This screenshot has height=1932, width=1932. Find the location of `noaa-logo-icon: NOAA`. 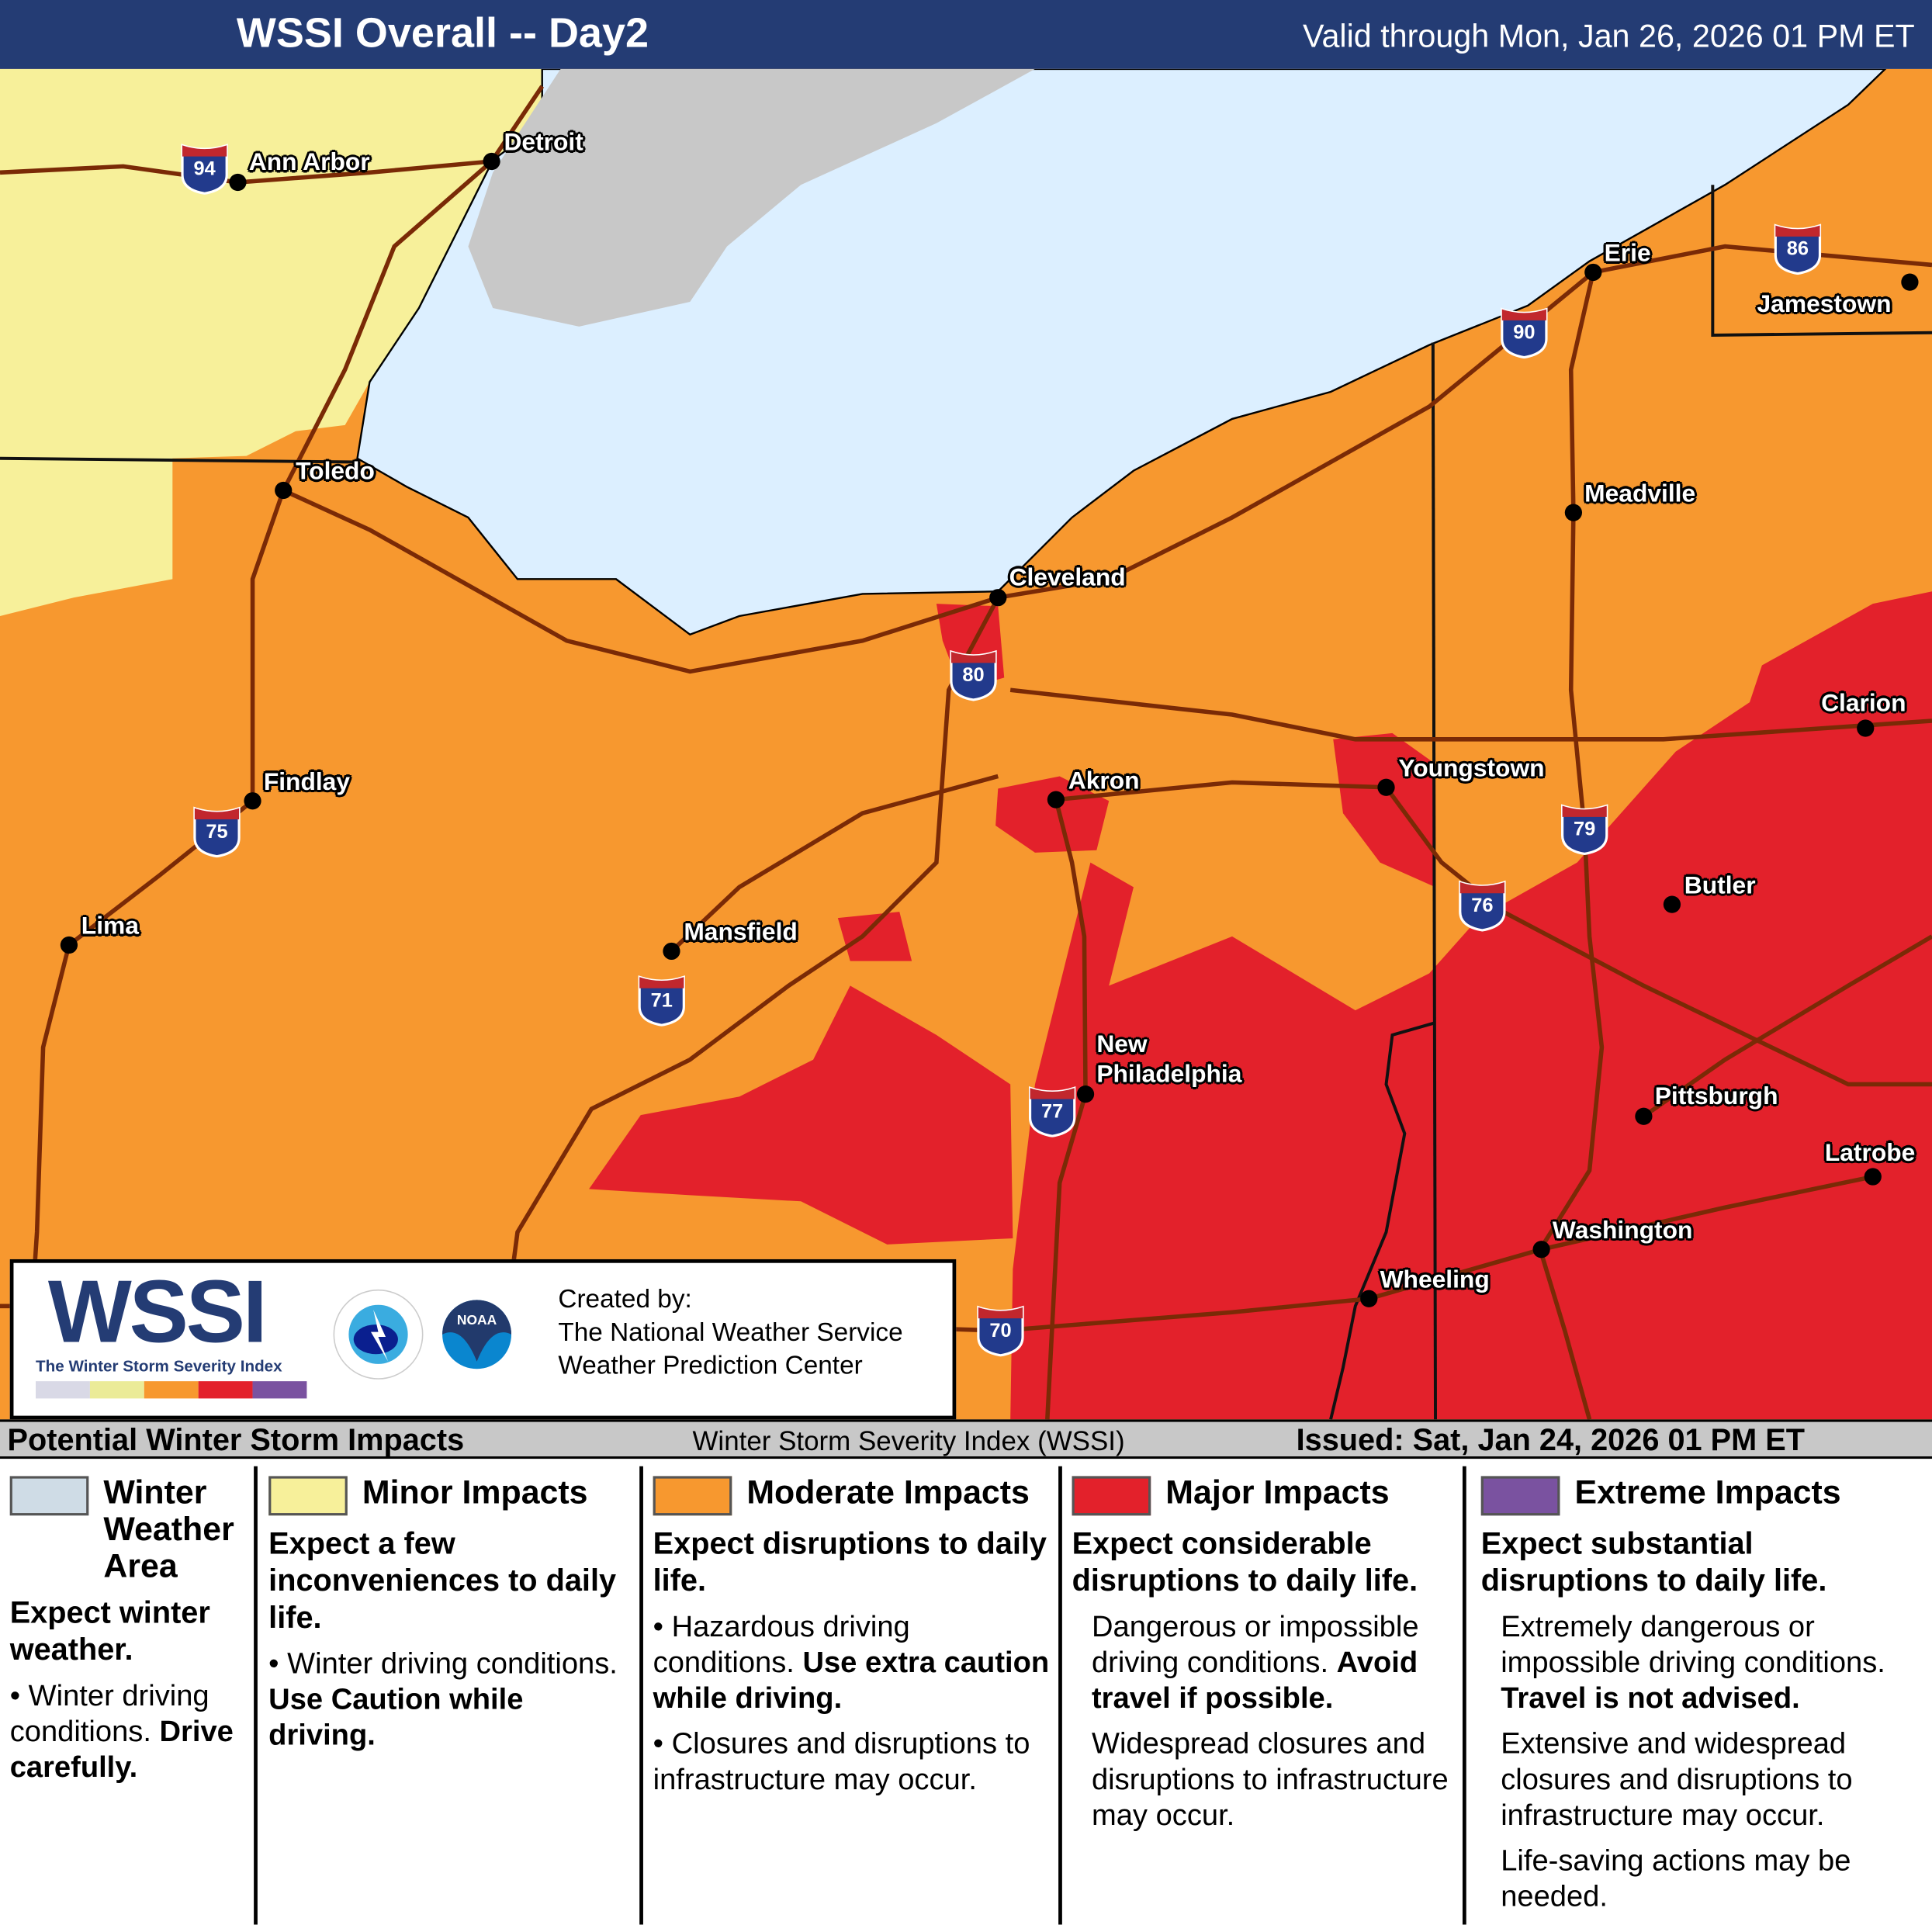

noaa-logo-icon: NOAA is located at coordinates (476, 1334).